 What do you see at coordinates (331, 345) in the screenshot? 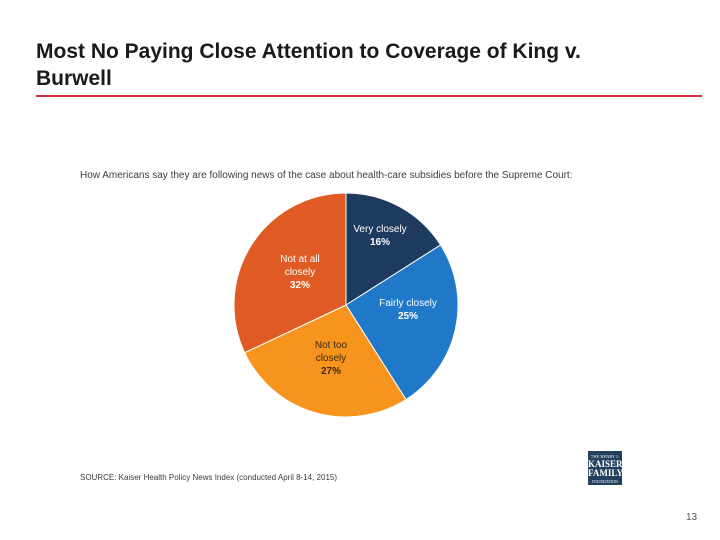
I see `slice-label: Not too` at bounding box center [331, 345].